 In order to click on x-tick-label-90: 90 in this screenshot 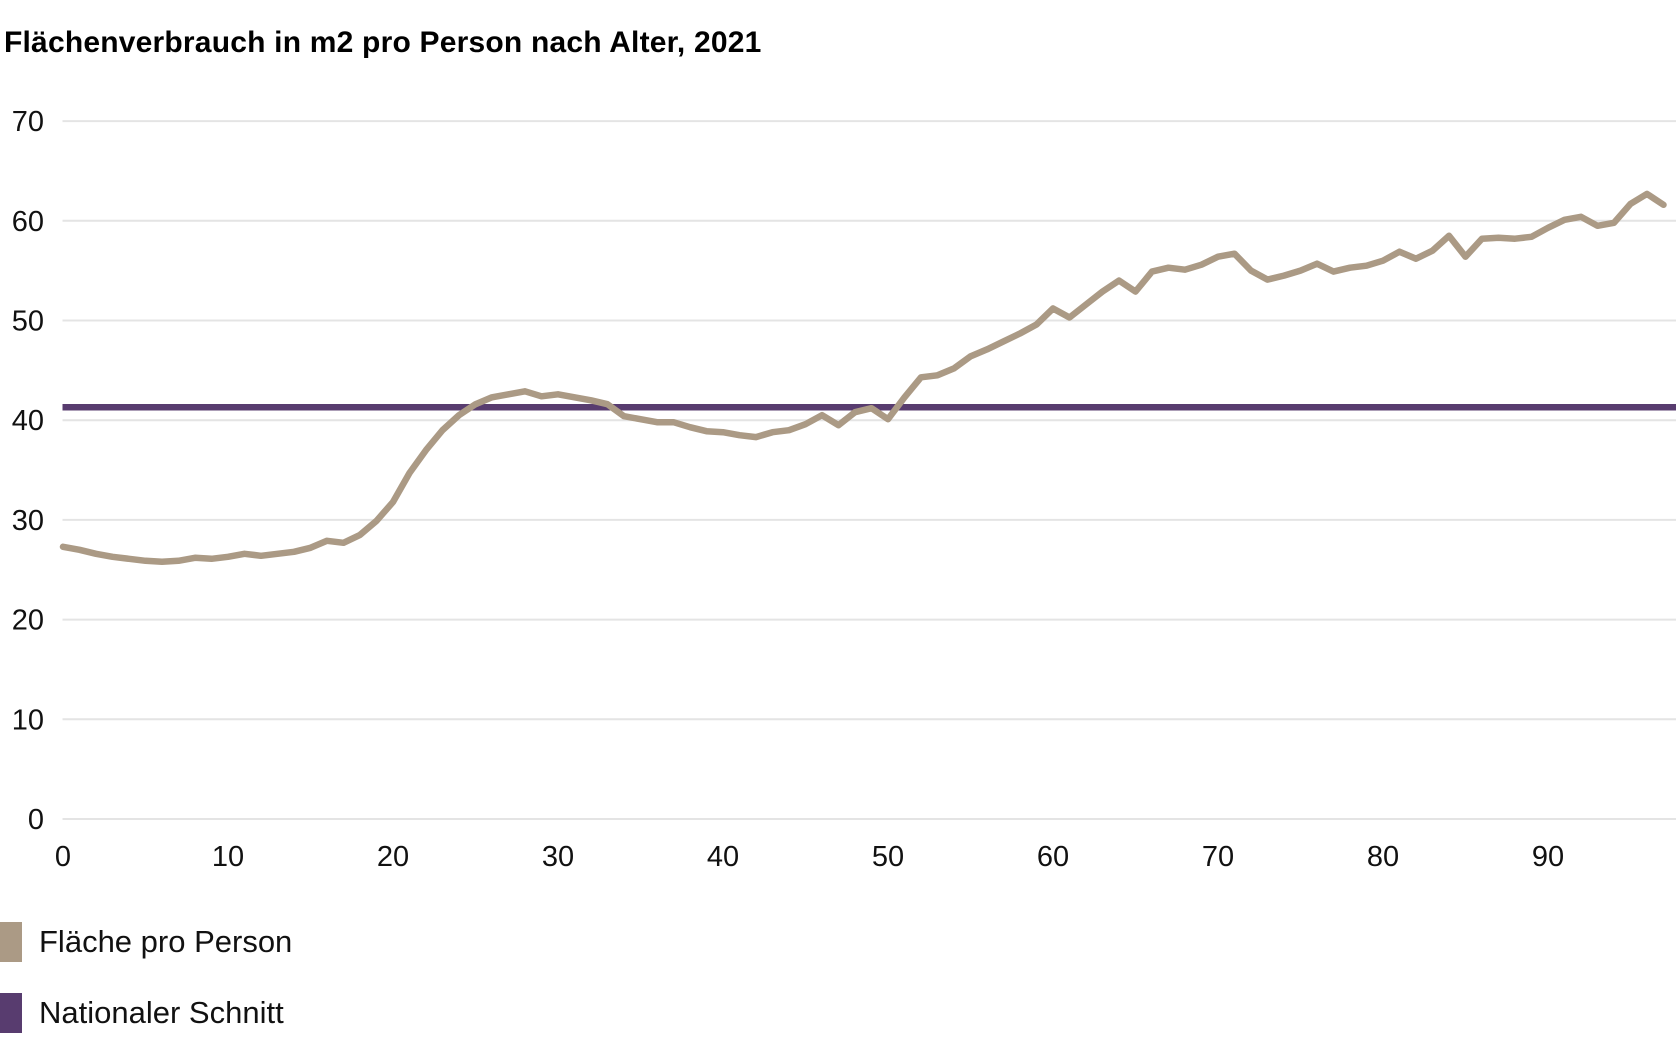, I will do `click(1548, 857)`.